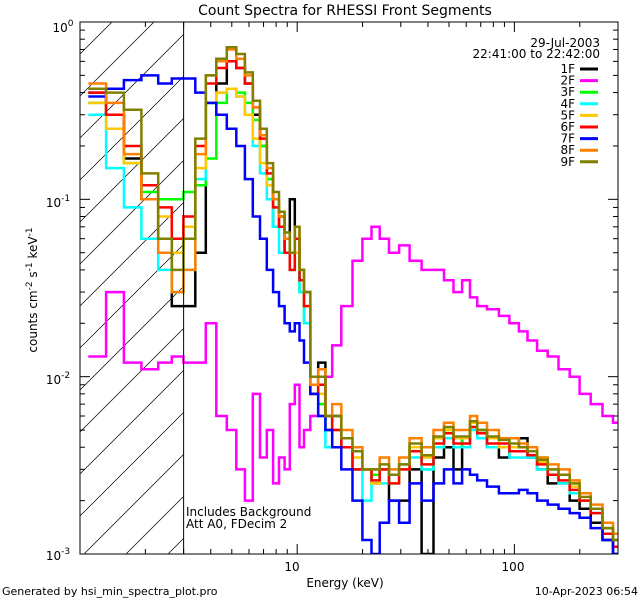 This screenshot has height=600, width=640. What do you see at coordinates (513, 567) in the screenshot?
I see `x-tick-label-100: 100` at bounding box center [513, 567].